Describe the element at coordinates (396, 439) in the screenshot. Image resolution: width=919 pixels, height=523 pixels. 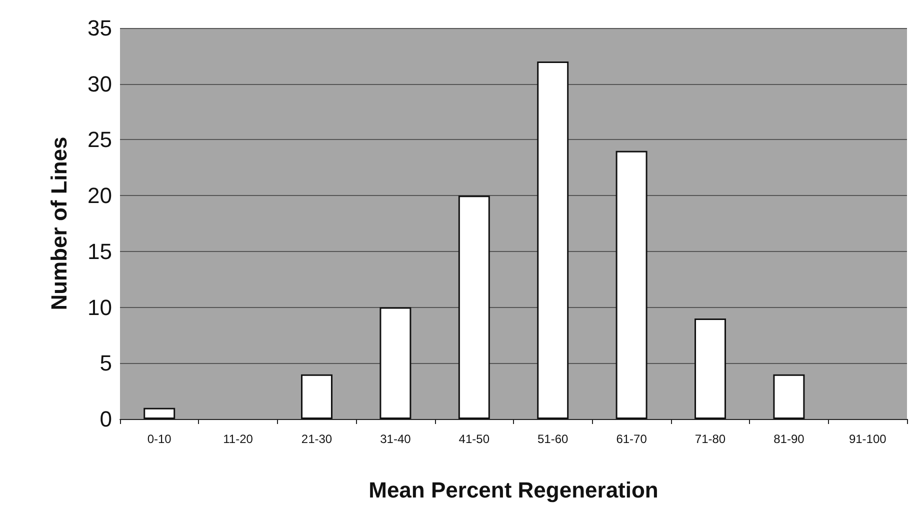
I see `x-tick-label: 31-40` at that location.